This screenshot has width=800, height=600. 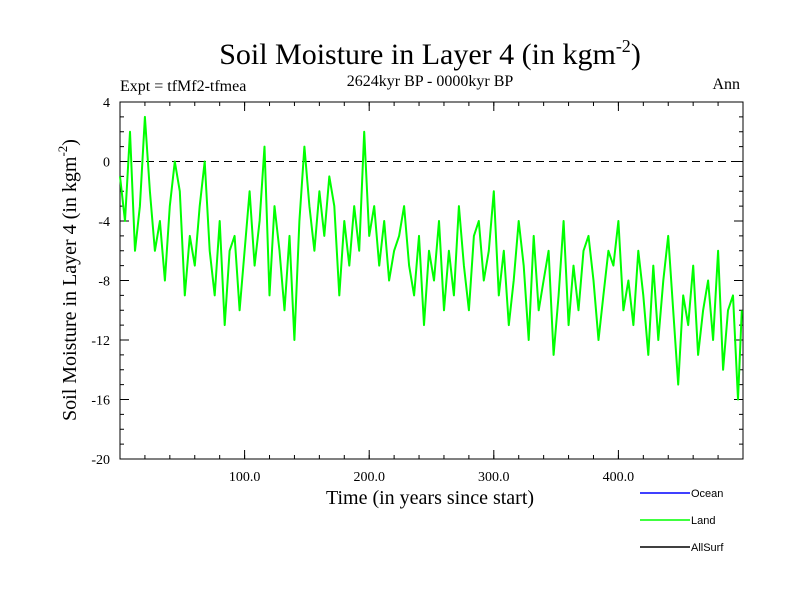 What do you see at coordinates (430, 498) in the screenshot?
I see `x-axis-label: Time (in years since start)` at bounding box center [430, 498].